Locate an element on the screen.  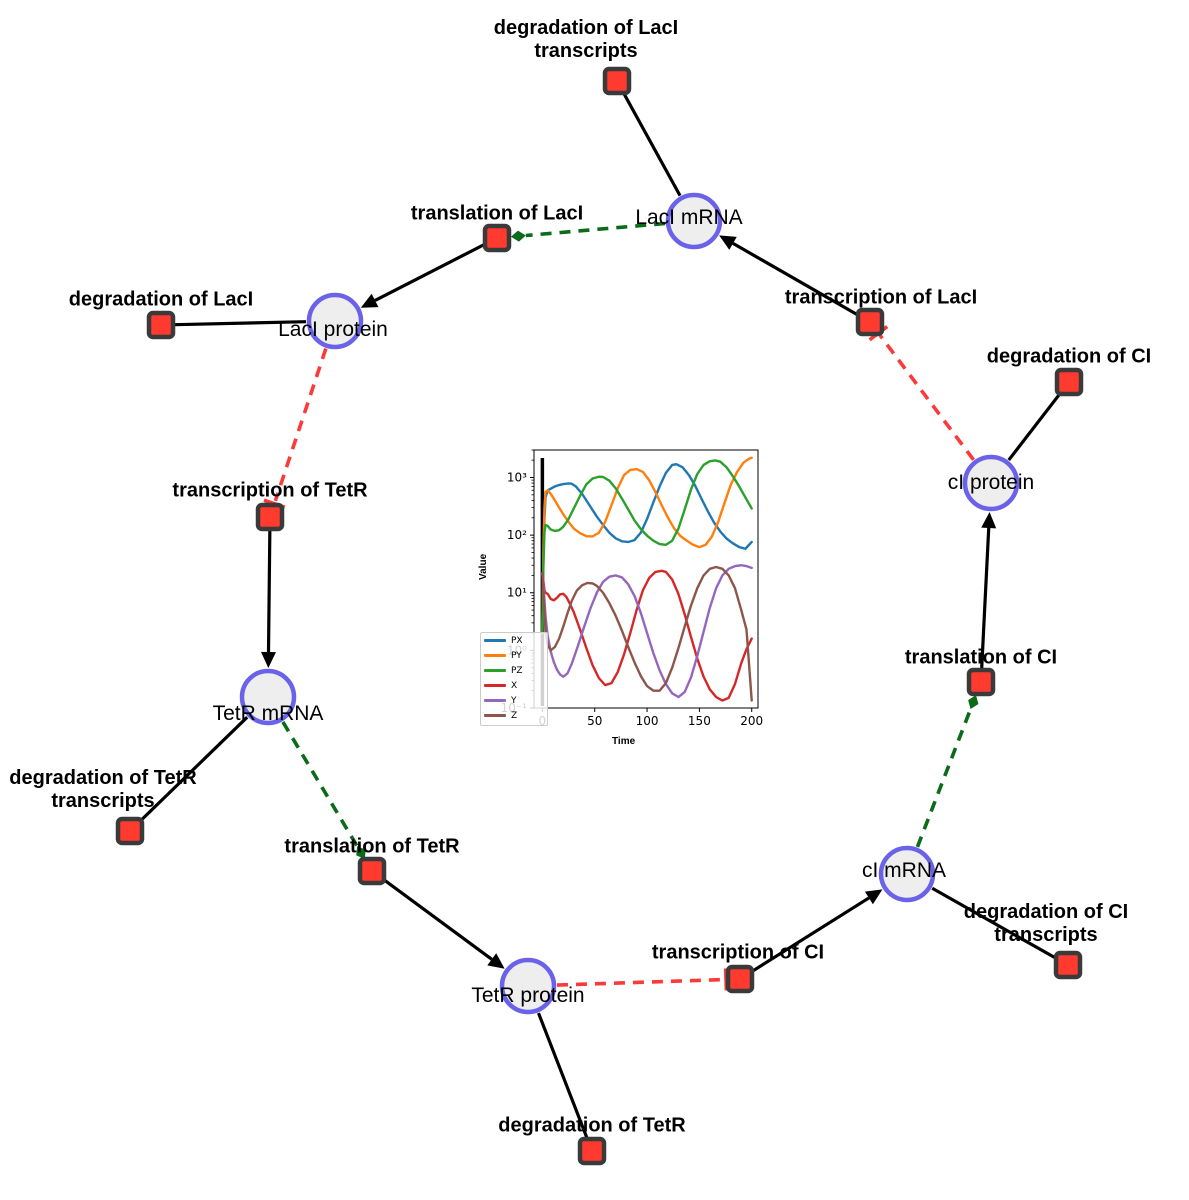
legend-item-Y: Y is located at coordinates (514, 700).